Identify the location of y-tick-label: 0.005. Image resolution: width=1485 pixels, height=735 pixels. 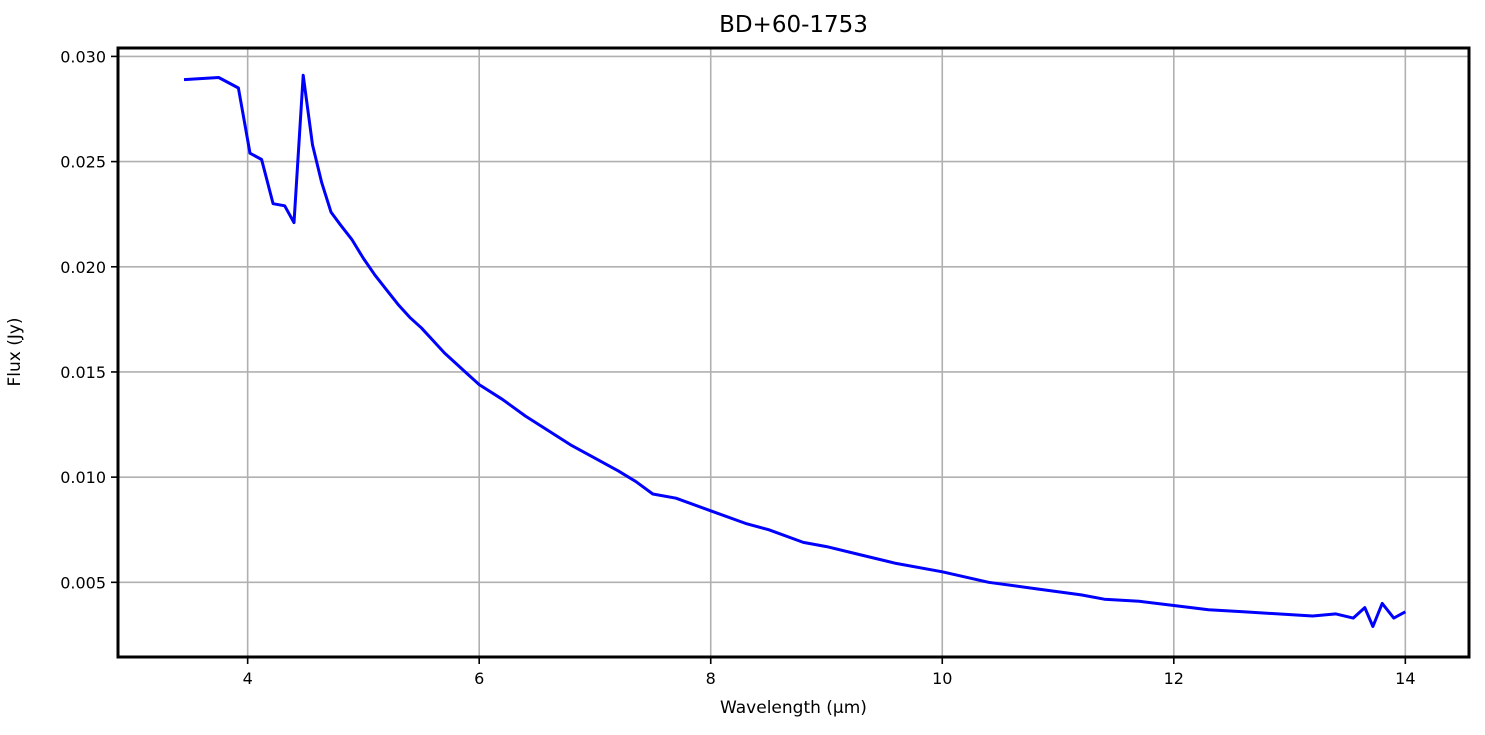
(83, 582).